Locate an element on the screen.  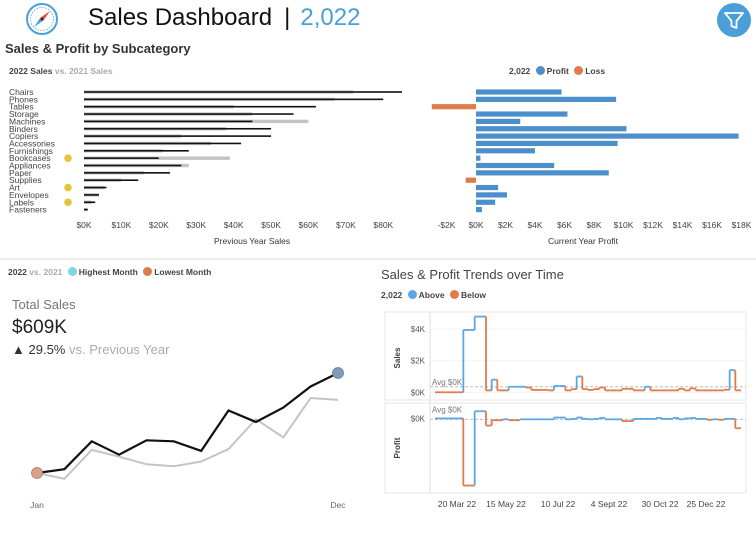
above-dot is located at coordinates (412, 294).